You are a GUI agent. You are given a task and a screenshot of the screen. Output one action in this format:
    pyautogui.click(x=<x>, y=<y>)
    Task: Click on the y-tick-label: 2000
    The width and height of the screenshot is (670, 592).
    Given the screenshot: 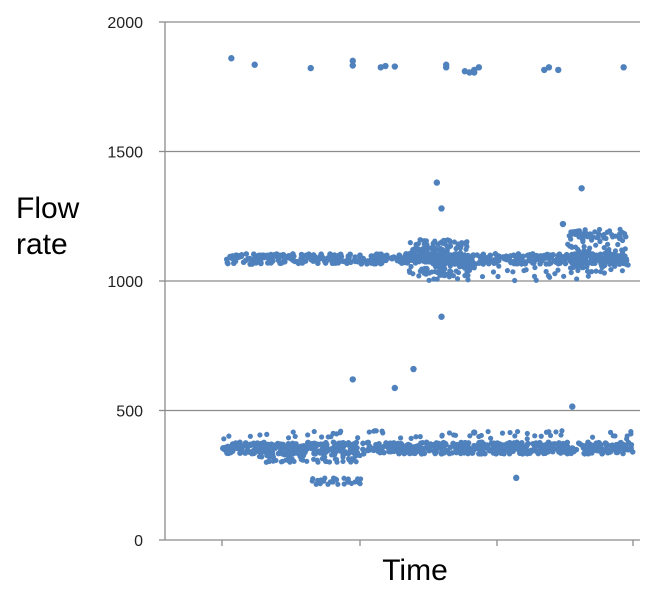 What is the action you would take?
    pyautogui.click(x=125, y=23)
    